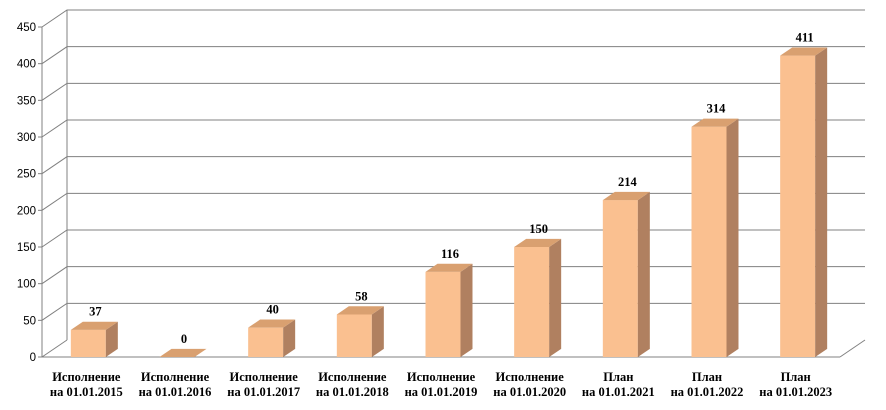 The image size is (886, 410). I want to click on data-label: 214, so click(628, 182).